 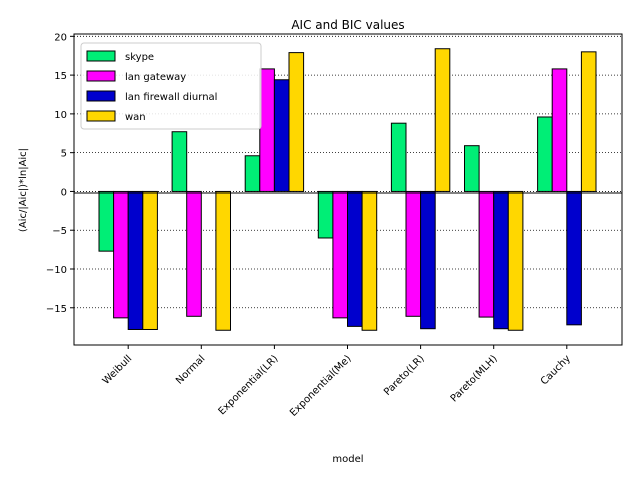 I want to click on legend-label: lan firewall diurnal, so click(x=171, y=97).